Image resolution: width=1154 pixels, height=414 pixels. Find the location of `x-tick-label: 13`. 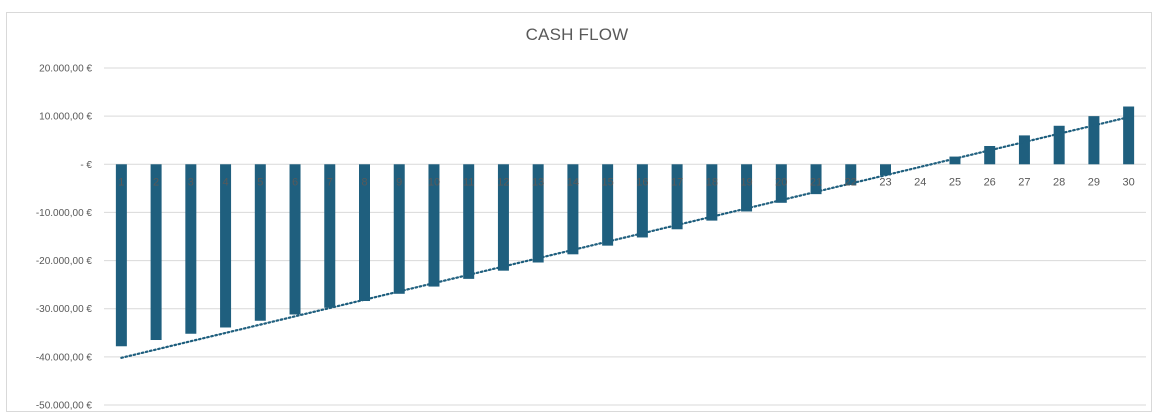

x-tick-label: 13 is located at coordinates (538, 182).